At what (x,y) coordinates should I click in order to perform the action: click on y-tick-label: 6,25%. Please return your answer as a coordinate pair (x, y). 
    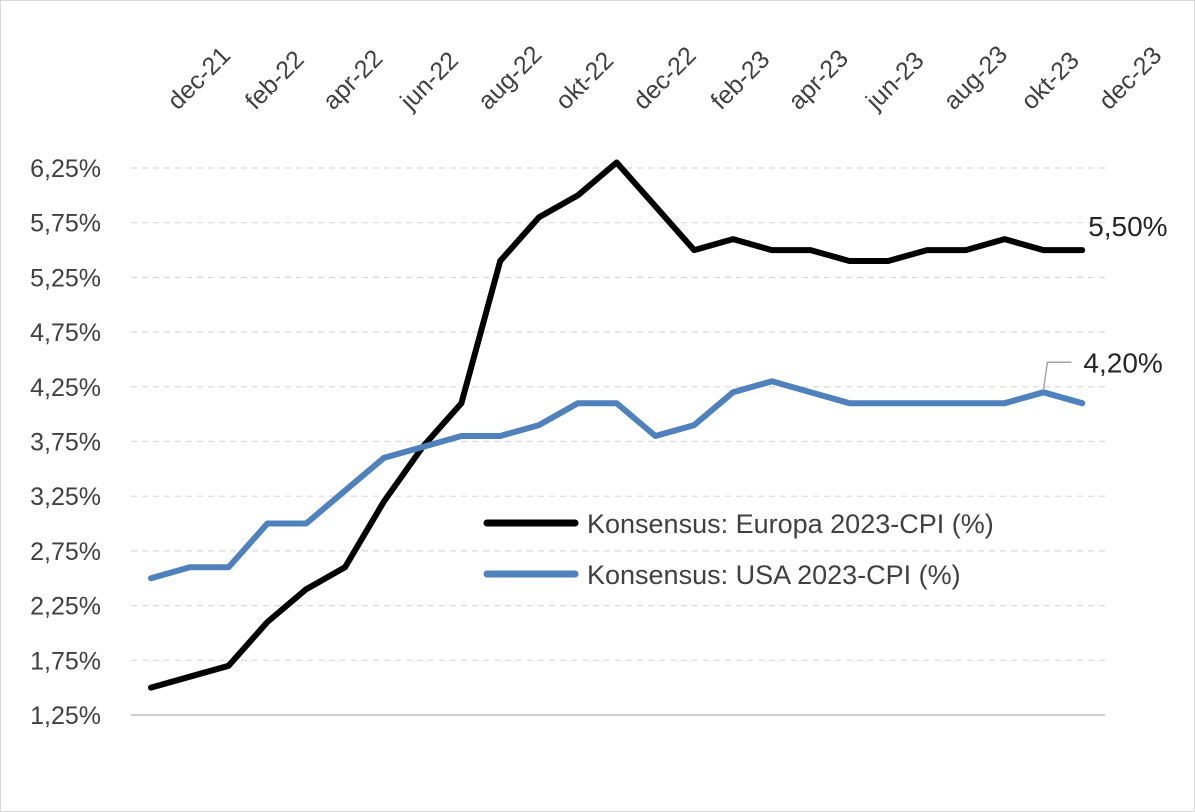
    Looking at the image, I should click on (65, 169).